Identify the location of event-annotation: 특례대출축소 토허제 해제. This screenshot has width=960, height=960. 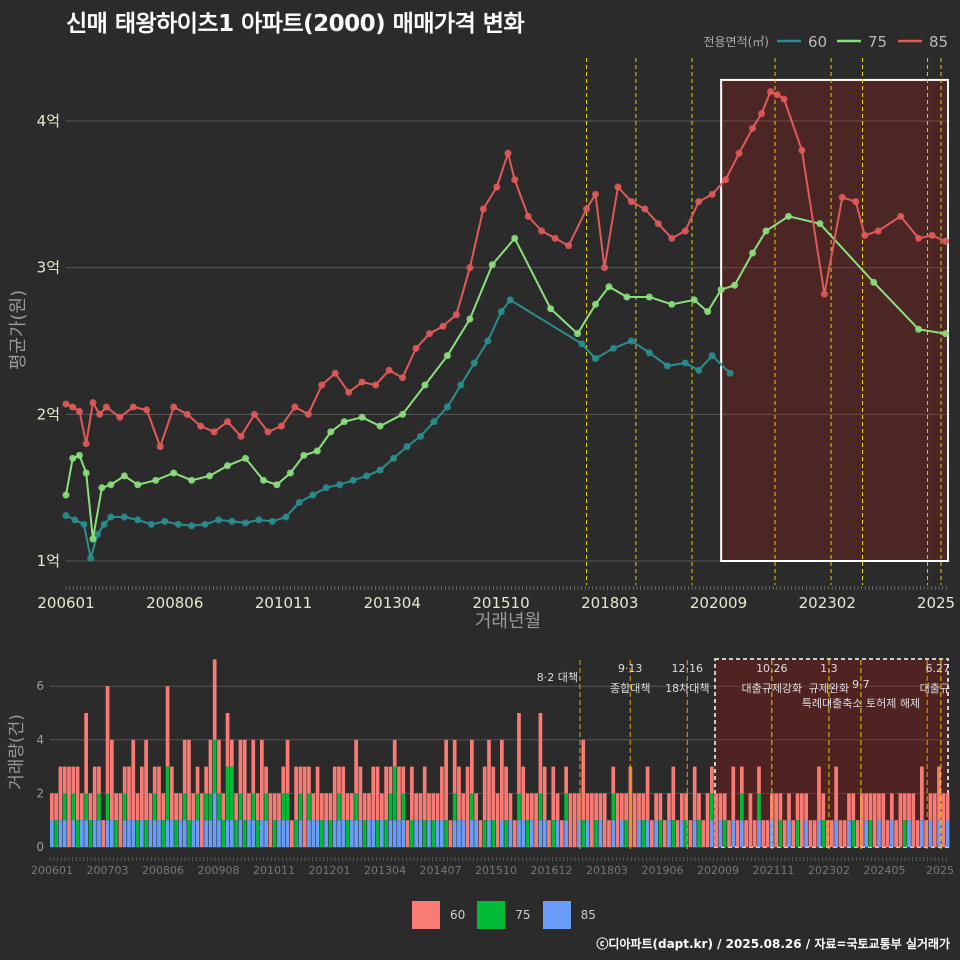
(861, 703).